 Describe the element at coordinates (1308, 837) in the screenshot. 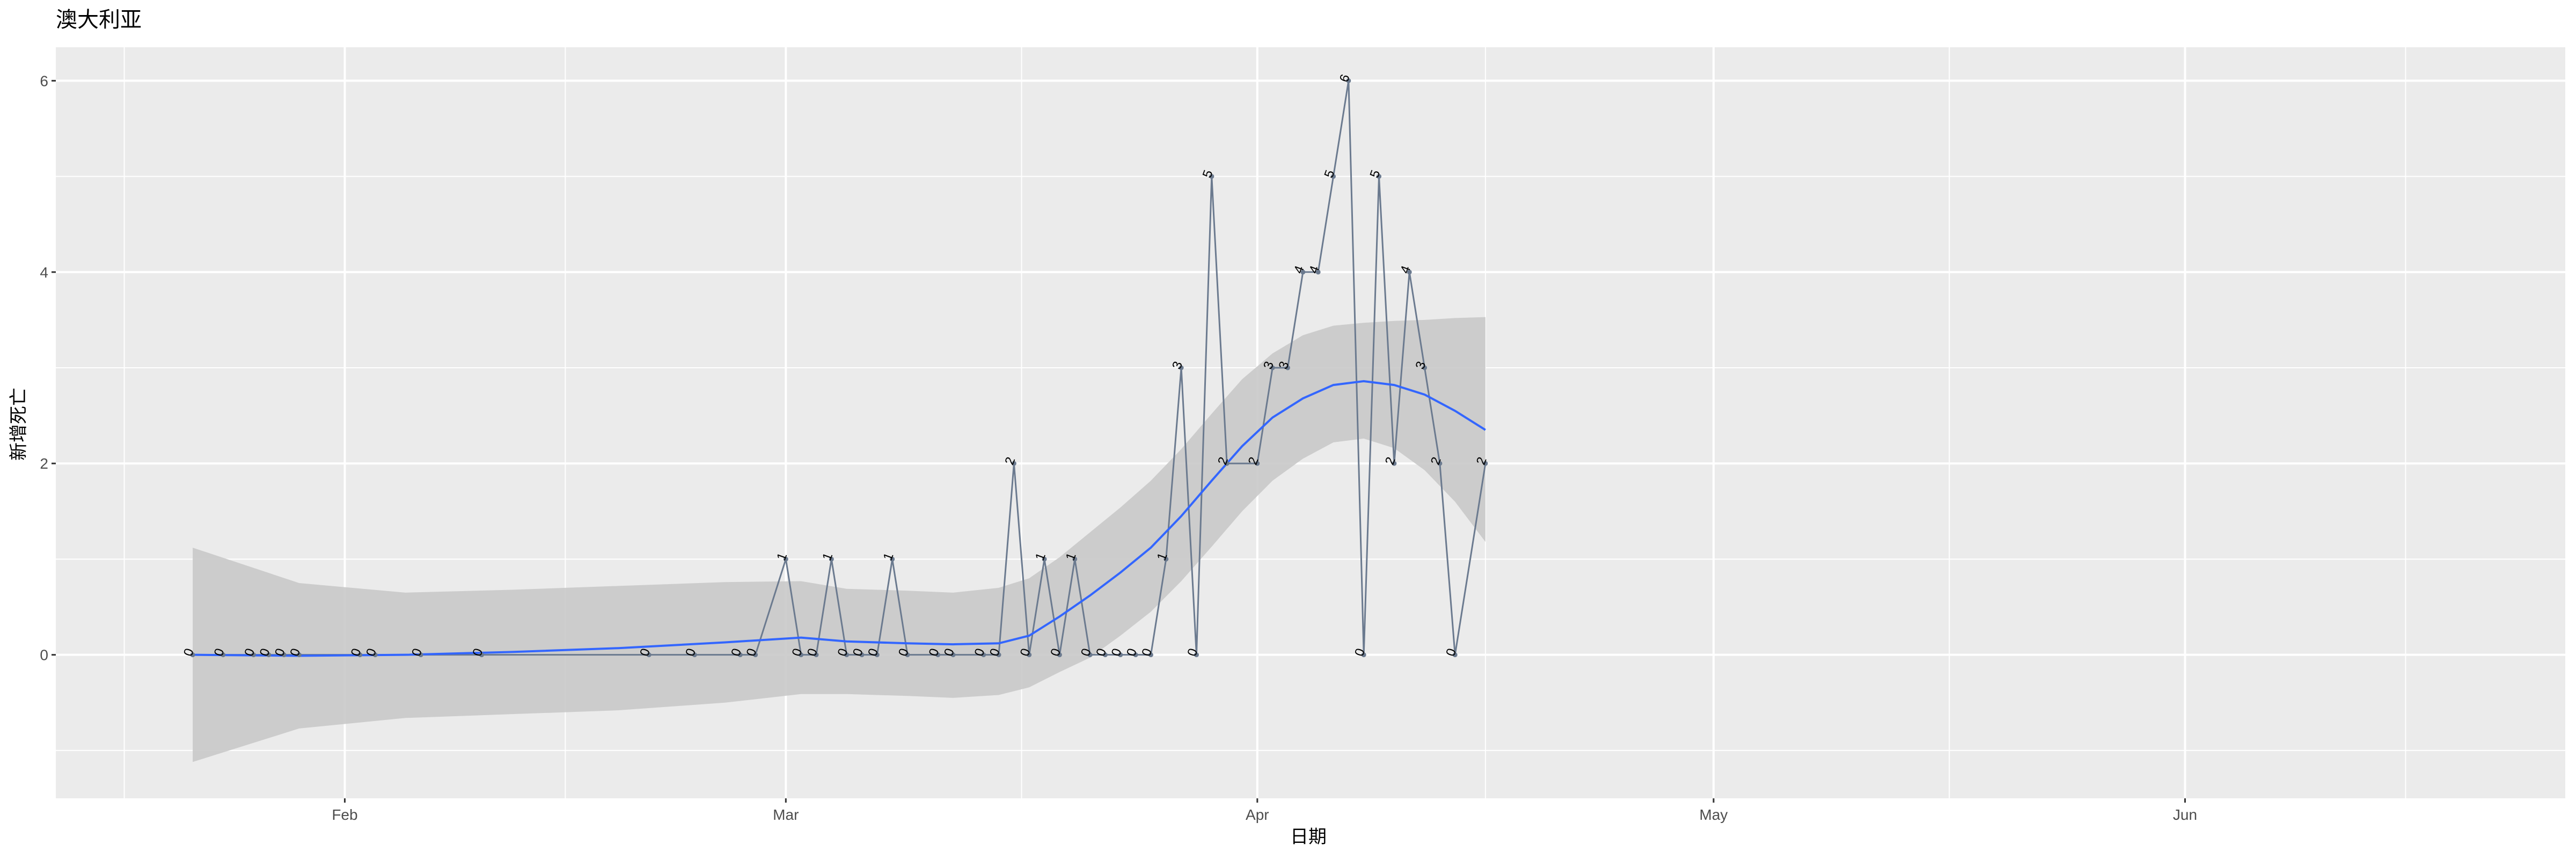

I see `x-axis-title: 日期` at that location.